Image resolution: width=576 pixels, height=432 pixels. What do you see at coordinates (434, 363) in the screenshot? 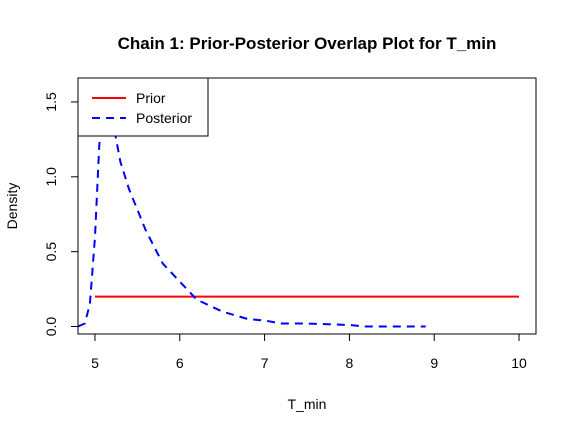
I see `x-tick-label: 9` at bounding box center [434, 363].